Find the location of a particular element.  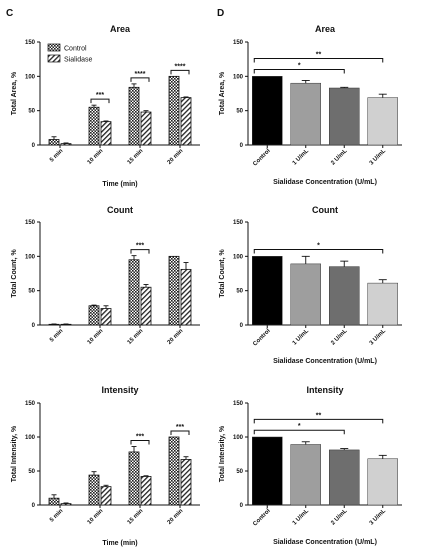

significance-label: * is located at coordinates (318, 245).